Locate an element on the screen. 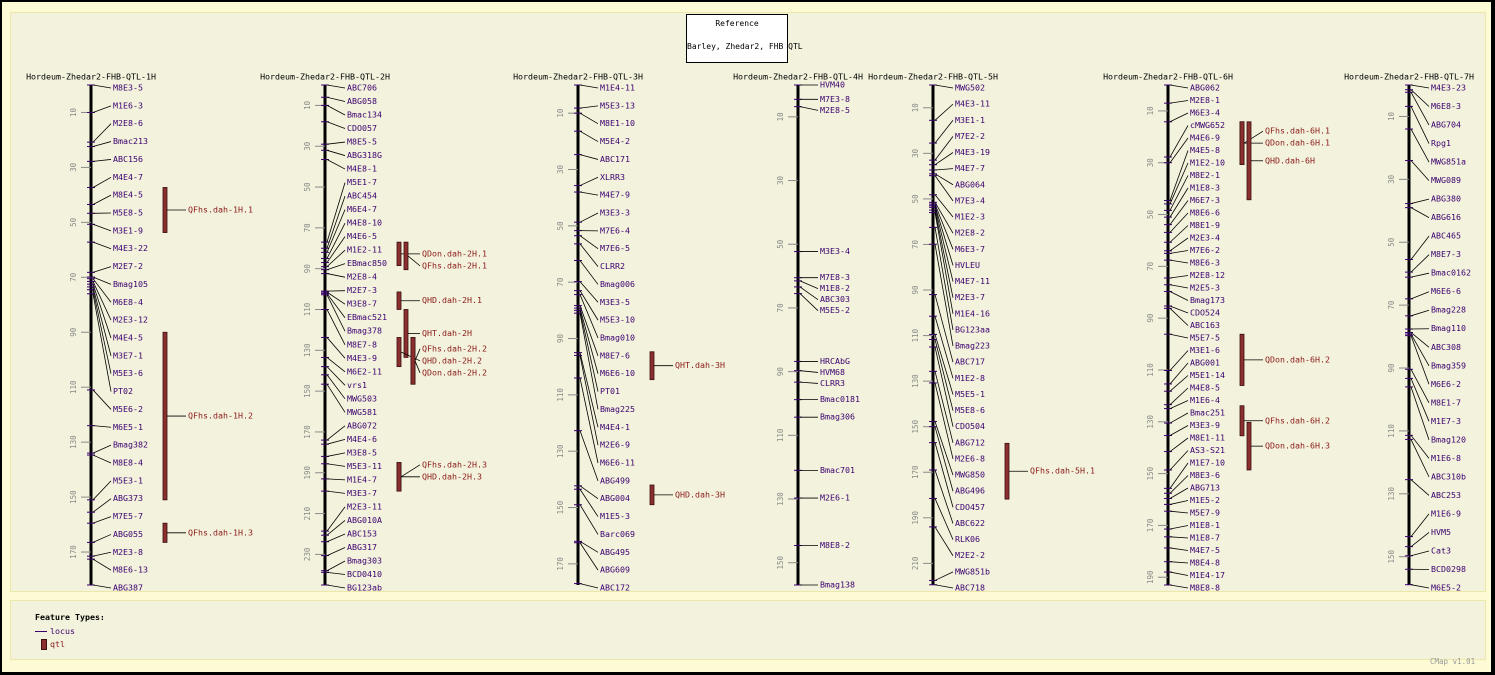 This screenshot has width=1495, height=675. locus-label: M1E8-2 is located at coordinates (835, 288).